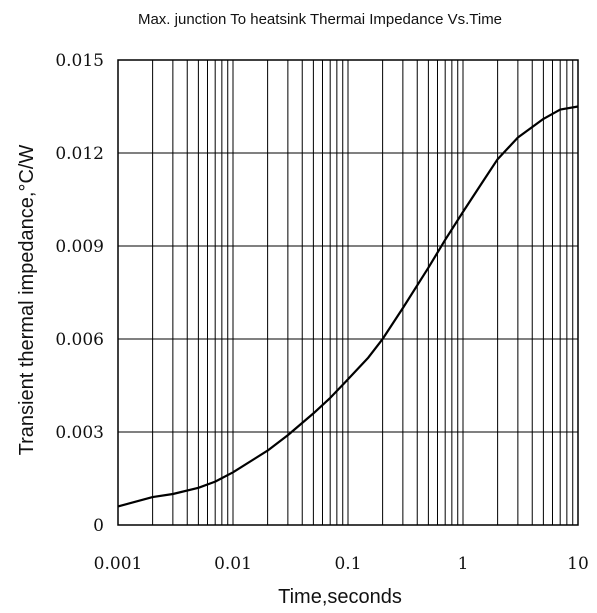 The height and width of the screenshot is (613, 597). What do you see at coordinates (79, 247) in the screenshot?
I see `y-tick-label: 0.009` at bounding box center [79, 247].